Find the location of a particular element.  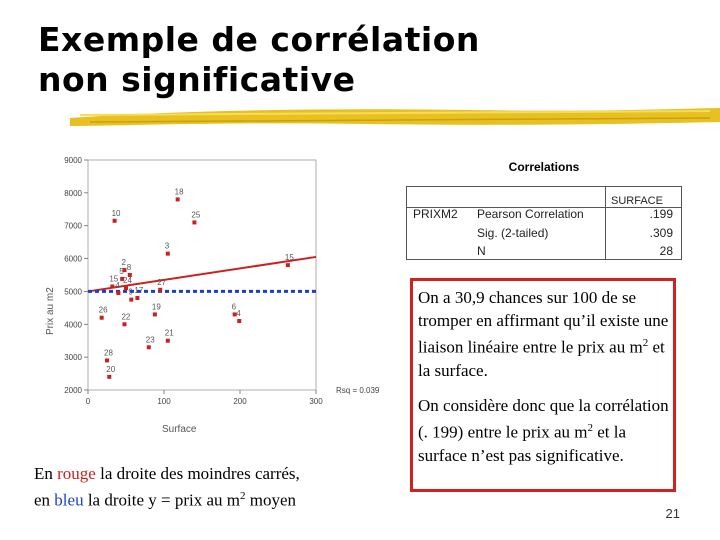

row-variable: PRIXM2 is located at coordinates (435, 214).